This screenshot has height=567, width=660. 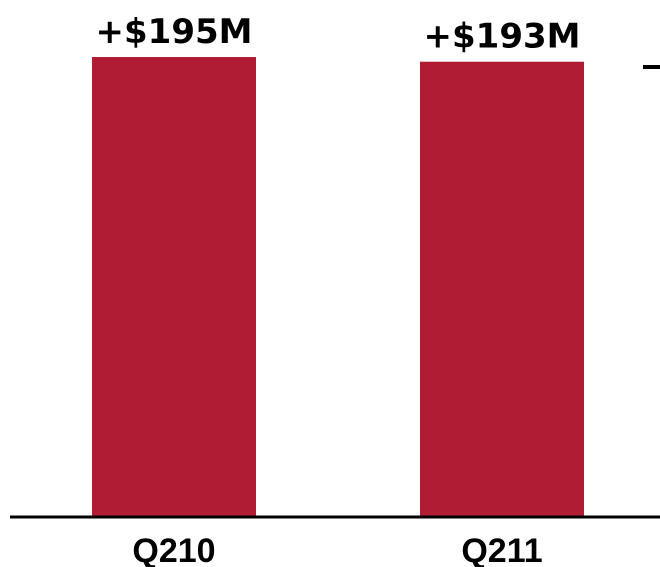 What do you see at coordinates (173, 549) in the screenshot?
I see `category-label-q210: Q210` at bounding box center [173, 549].